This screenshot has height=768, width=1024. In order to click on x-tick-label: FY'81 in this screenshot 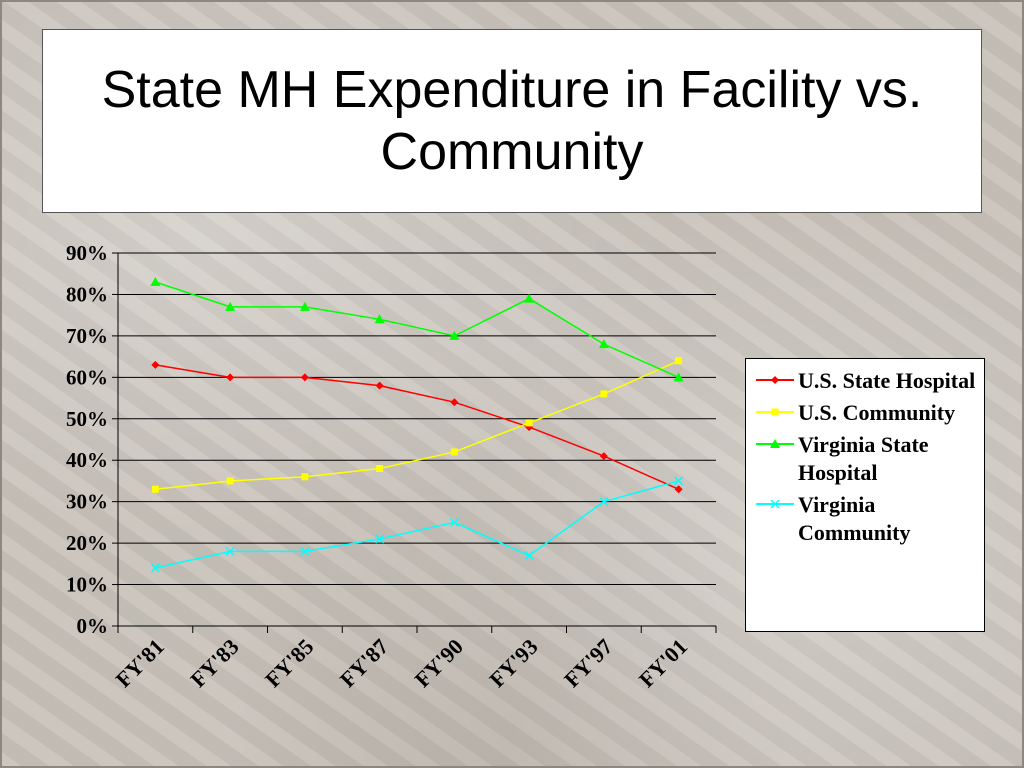, I will do `click(140, 663)`.